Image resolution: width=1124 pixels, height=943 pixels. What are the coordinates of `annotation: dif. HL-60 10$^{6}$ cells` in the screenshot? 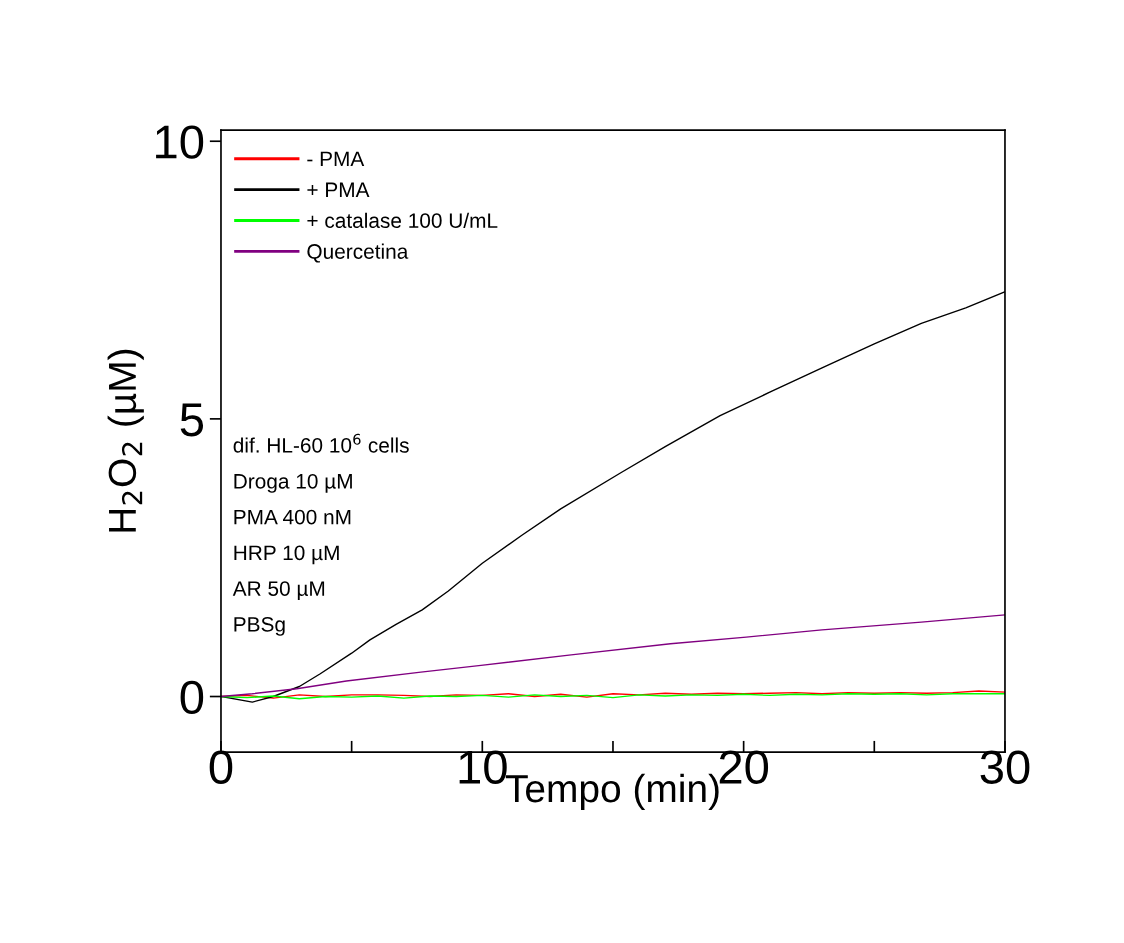 It's located at (321, 443).